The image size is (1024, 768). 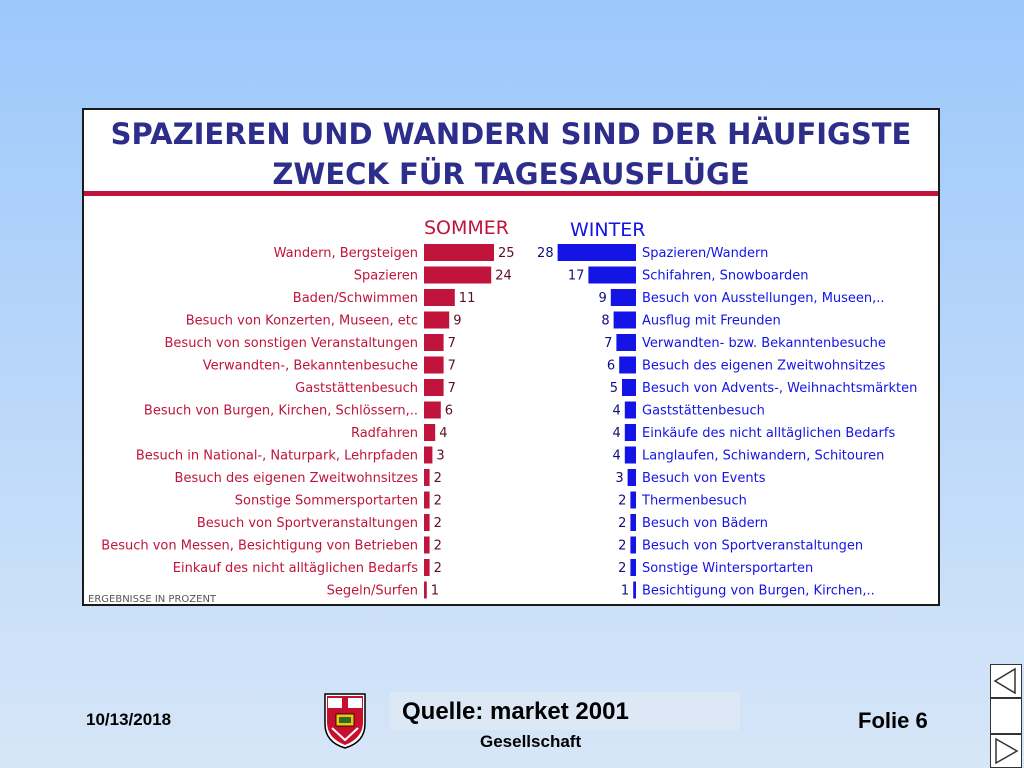 I want to click on sommer-category-label: Segeln/Surfen, so click(x=372, y=591).